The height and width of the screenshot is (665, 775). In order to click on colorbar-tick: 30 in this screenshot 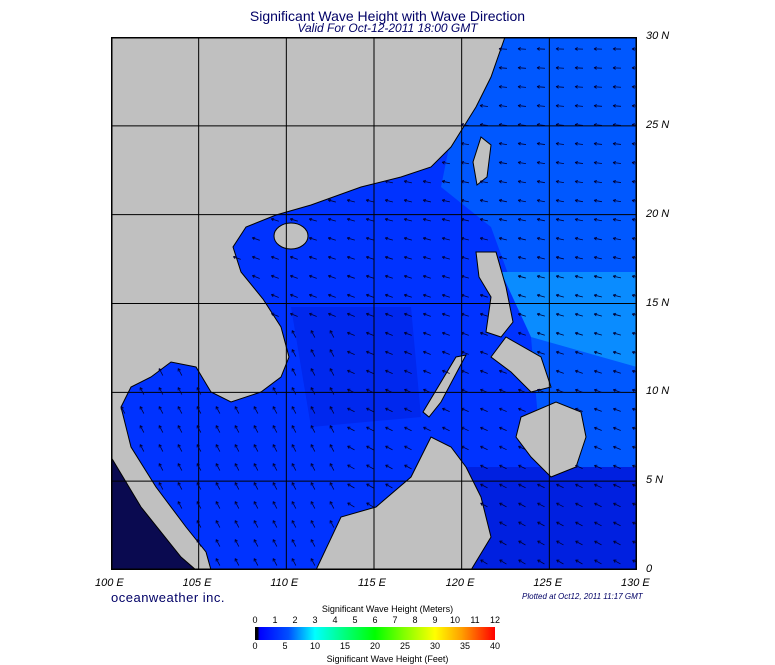, I will do `click(434, 646)`.